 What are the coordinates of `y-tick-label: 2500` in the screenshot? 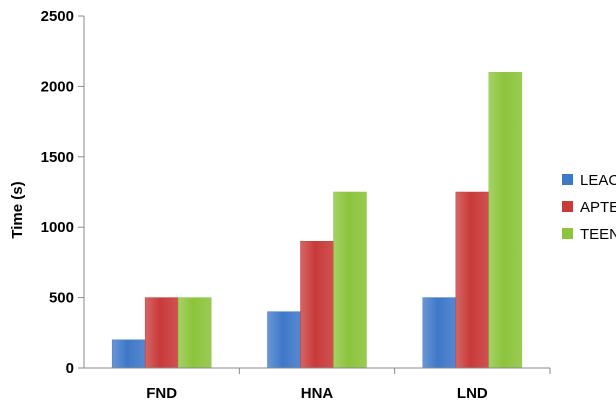 It's located at (57, 16).